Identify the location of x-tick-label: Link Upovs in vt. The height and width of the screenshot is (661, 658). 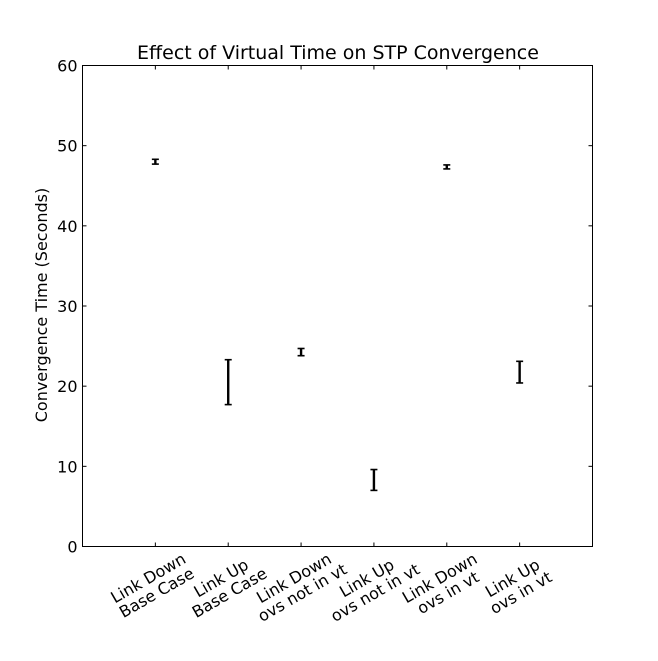
(516, 585).